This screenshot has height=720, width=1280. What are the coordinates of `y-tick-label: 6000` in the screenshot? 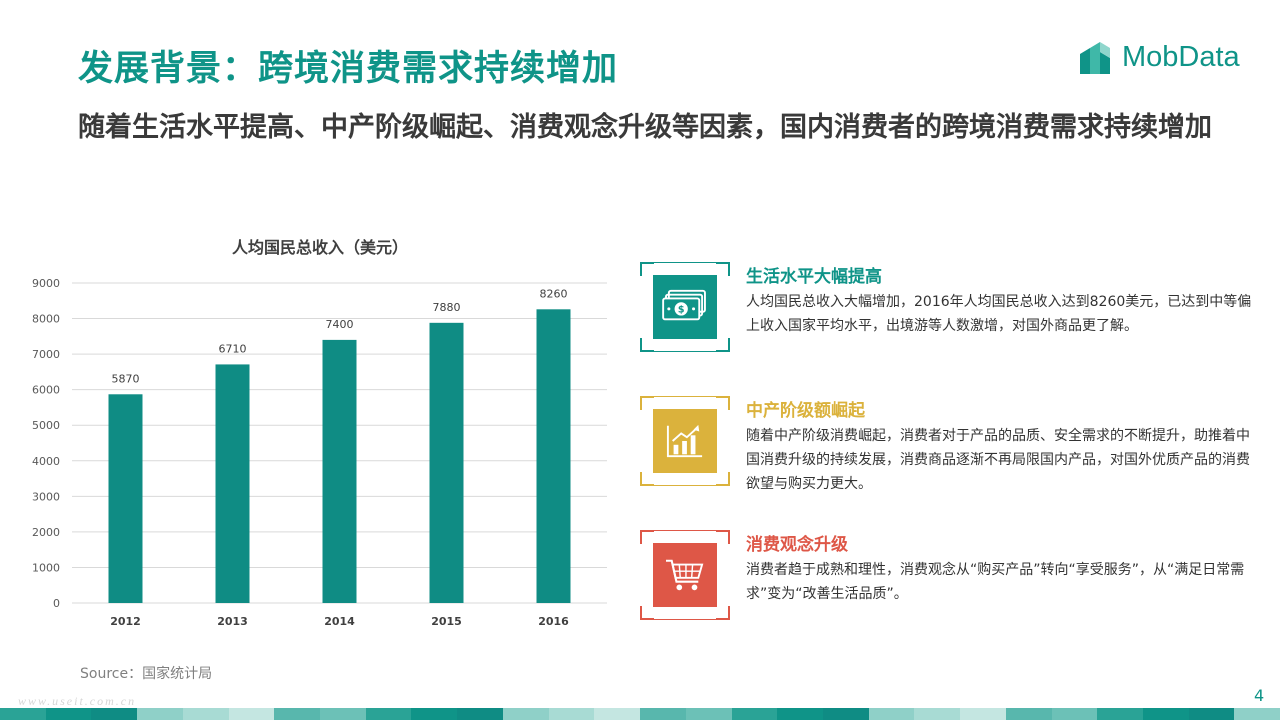 It's located at (46, 390).